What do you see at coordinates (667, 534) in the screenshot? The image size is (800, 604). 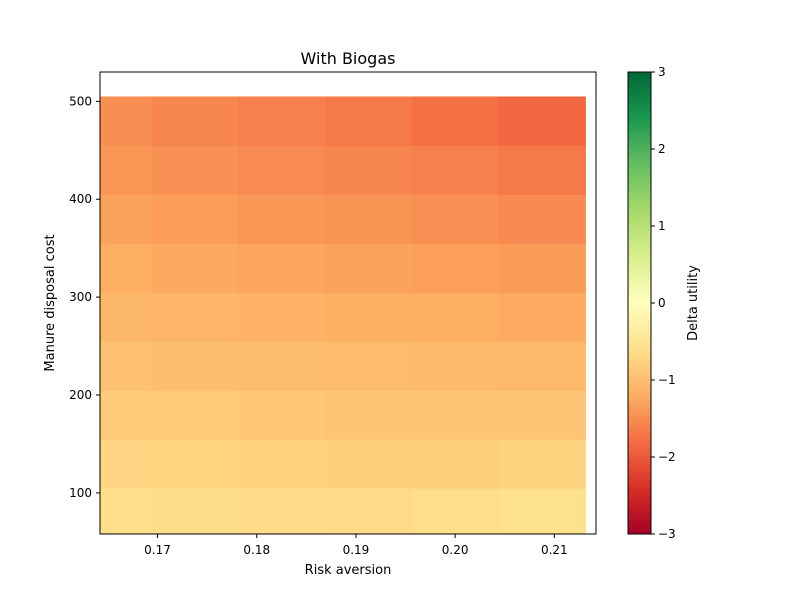 I see `colorbar-tick-label: −3` at bounding box center [667, 534].